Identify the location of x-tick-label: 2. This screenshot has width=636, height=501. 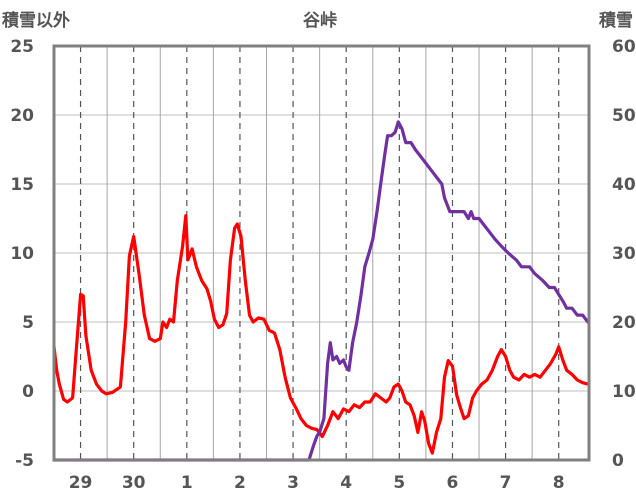
(240, 483).